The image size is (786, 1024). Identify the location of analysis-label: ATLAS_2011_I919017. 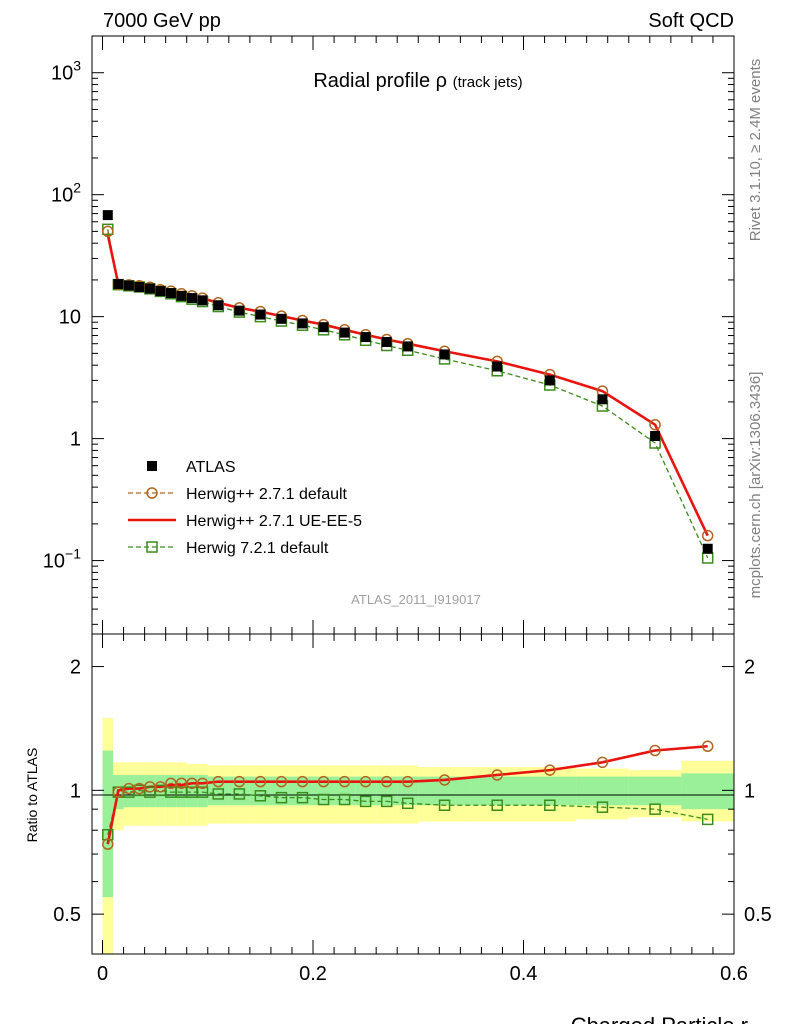
(416, 599).